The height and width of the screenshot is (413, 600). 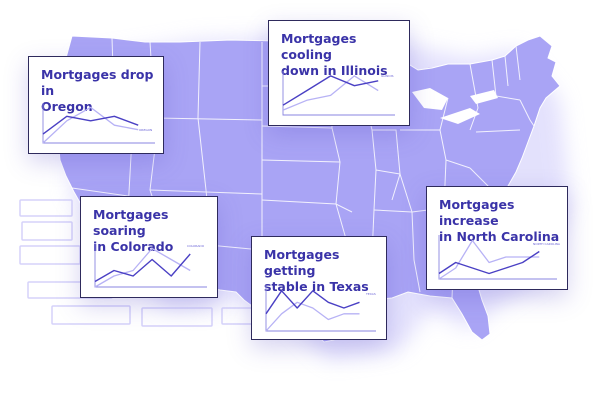 What do you see at coordinates (302, 262) in the screenshot?
I see `card-title-line-1: Mortgages getting` at bounding box center [302, 262].